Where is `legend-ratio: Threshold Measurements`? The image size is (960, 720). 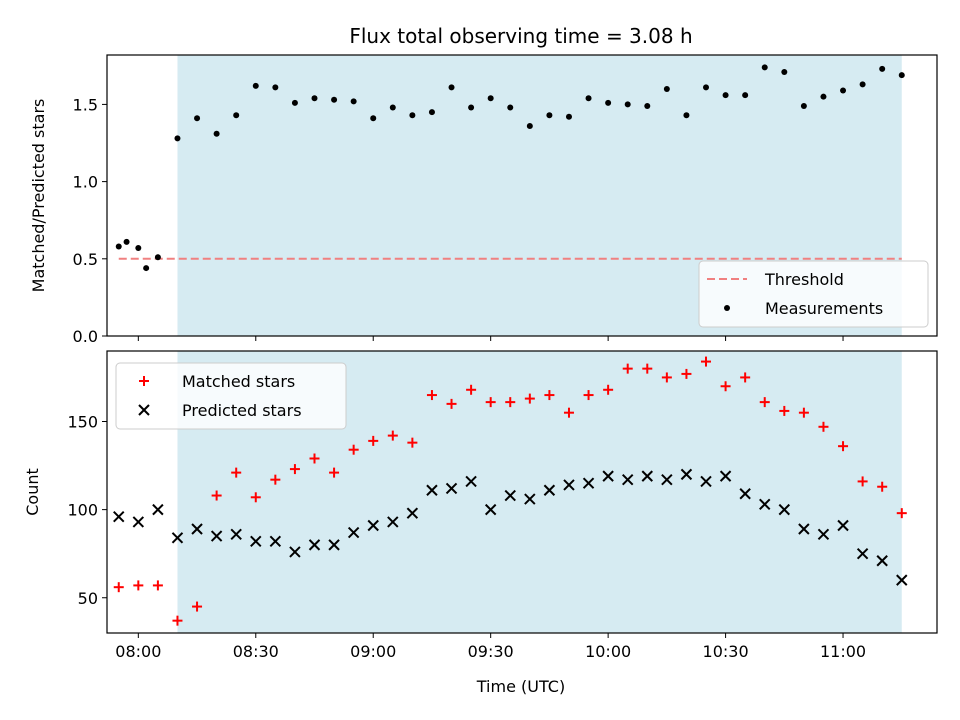 legend-ratio: Threshold Measurements is located at coordinates (813, 294).